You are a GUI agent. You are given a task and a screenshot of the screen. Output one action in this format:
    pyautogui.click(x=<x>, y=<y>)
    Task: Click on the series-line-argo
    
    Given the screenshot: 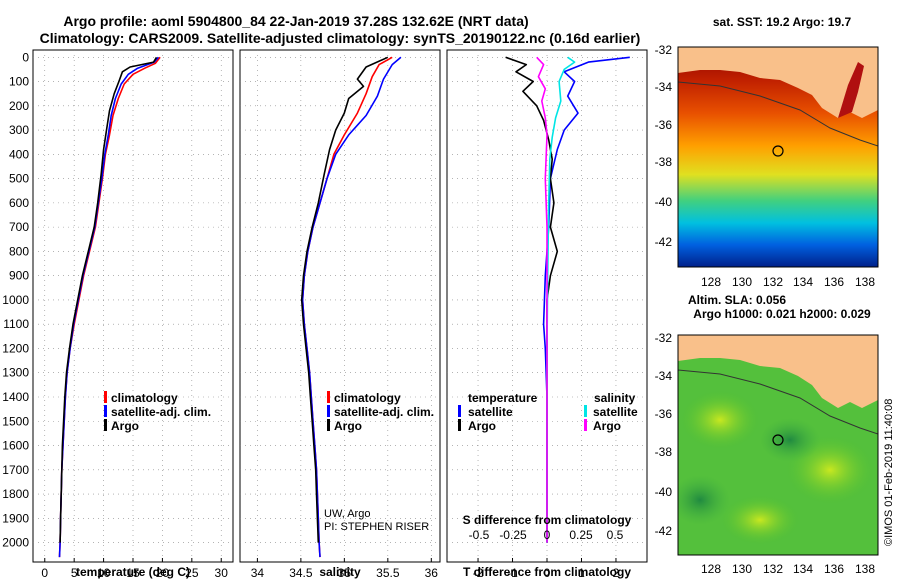 What is the action you would take?
    pyautogui.click(x=344, y=299)
    